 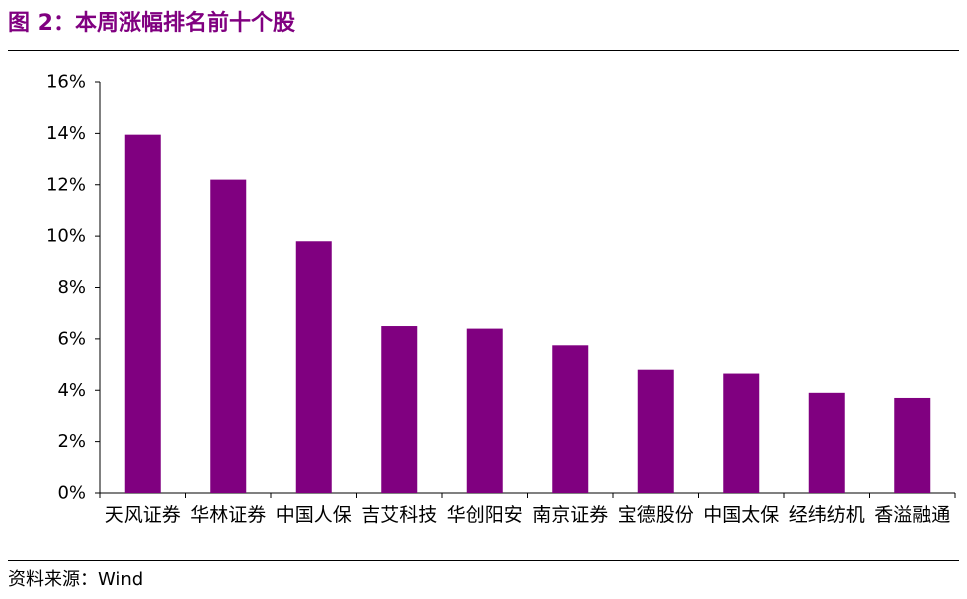 I want to click on x-tick-label: 天风证券, so click(x=143, y=515).